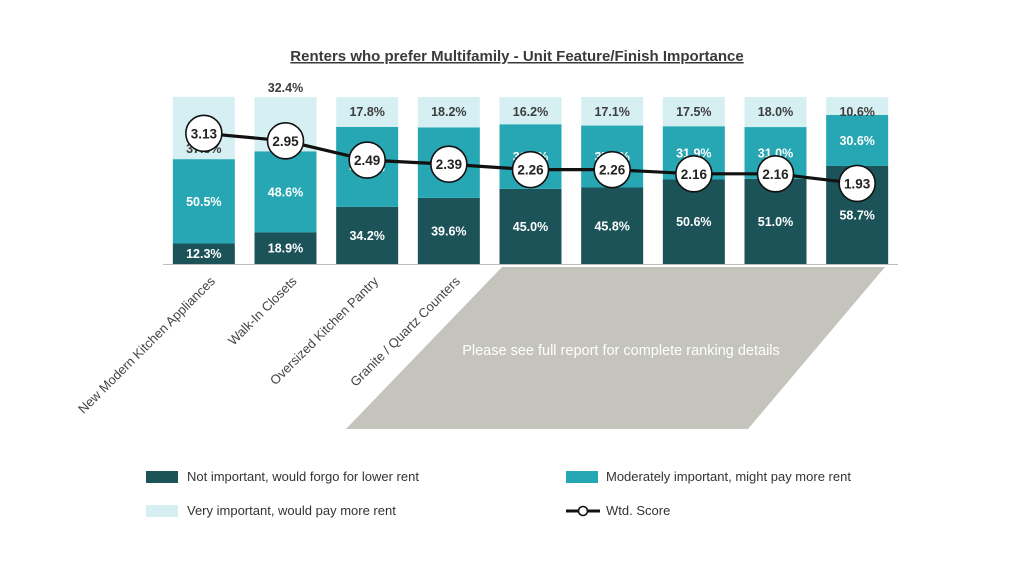 This screenshot has height=570, width=1024. I want to click on data-label-not-important-4: 39.6%, so click(448, 231).